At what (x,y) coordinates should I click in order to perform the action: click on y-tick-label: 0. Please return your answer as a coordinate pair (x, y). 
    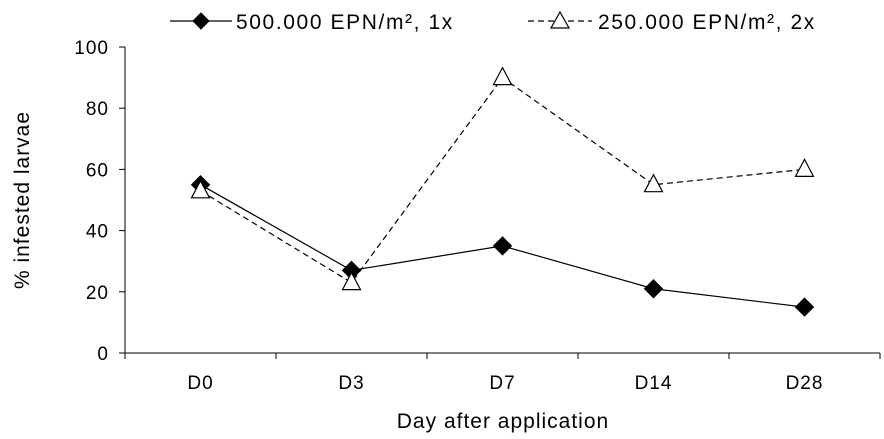
    Looking at the image, I should click on (103, 354).